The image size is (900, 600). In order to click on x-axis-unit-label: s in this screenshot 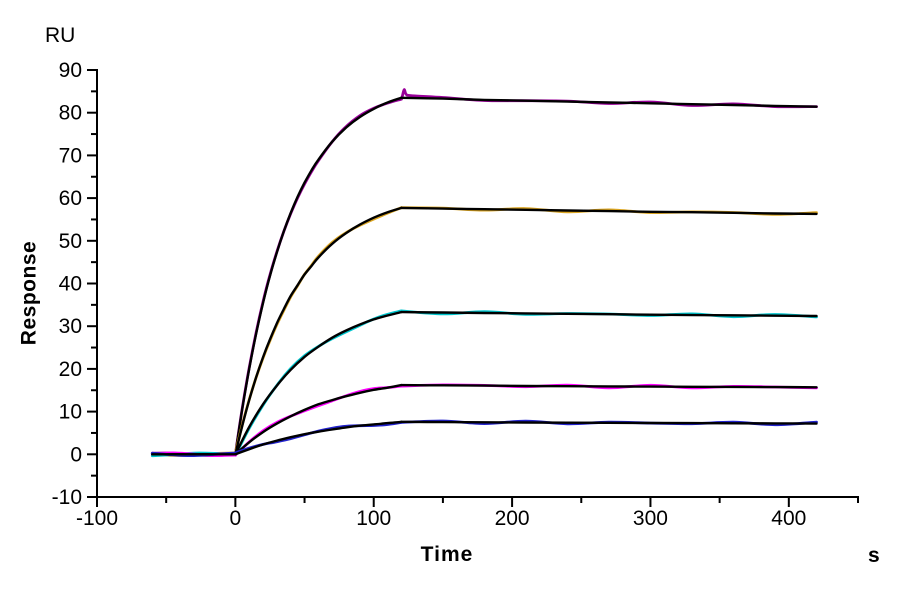, I will do `click(874, 555)`.